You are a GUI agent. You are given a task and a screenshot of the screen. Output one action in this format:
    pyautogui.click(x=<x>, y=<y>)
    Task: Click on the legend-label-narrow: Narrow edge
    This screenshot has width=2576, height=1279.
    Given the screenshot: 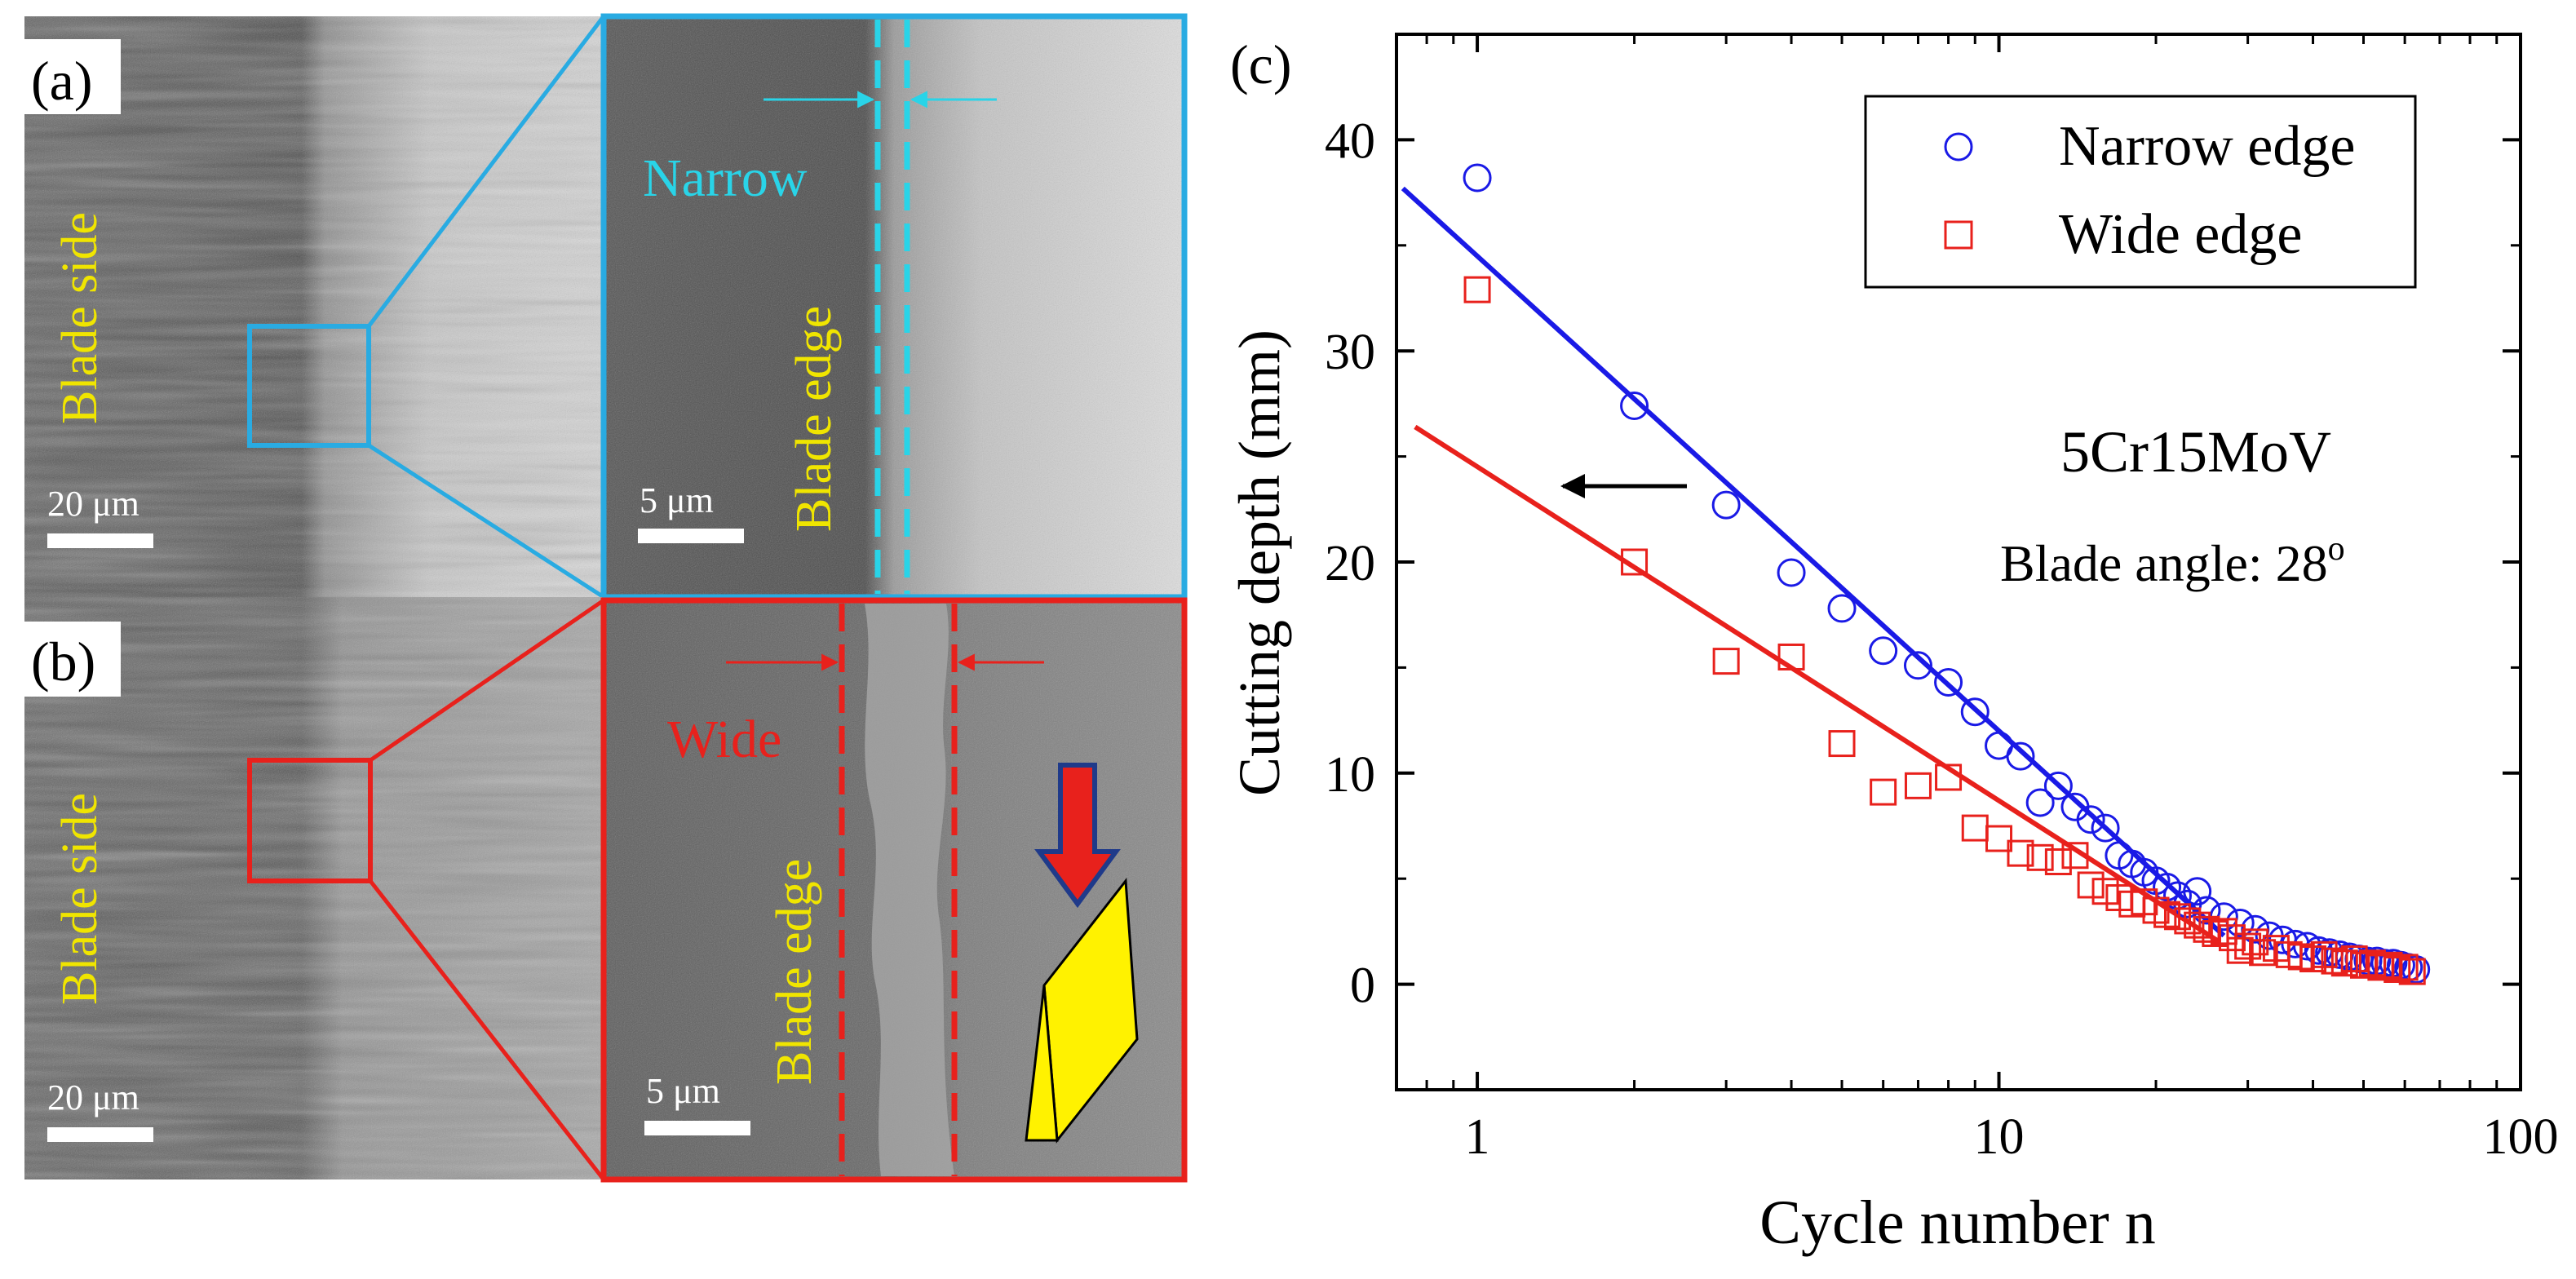 What is the action you would take?
    pyautogui.click(x=2207, y=147)
    